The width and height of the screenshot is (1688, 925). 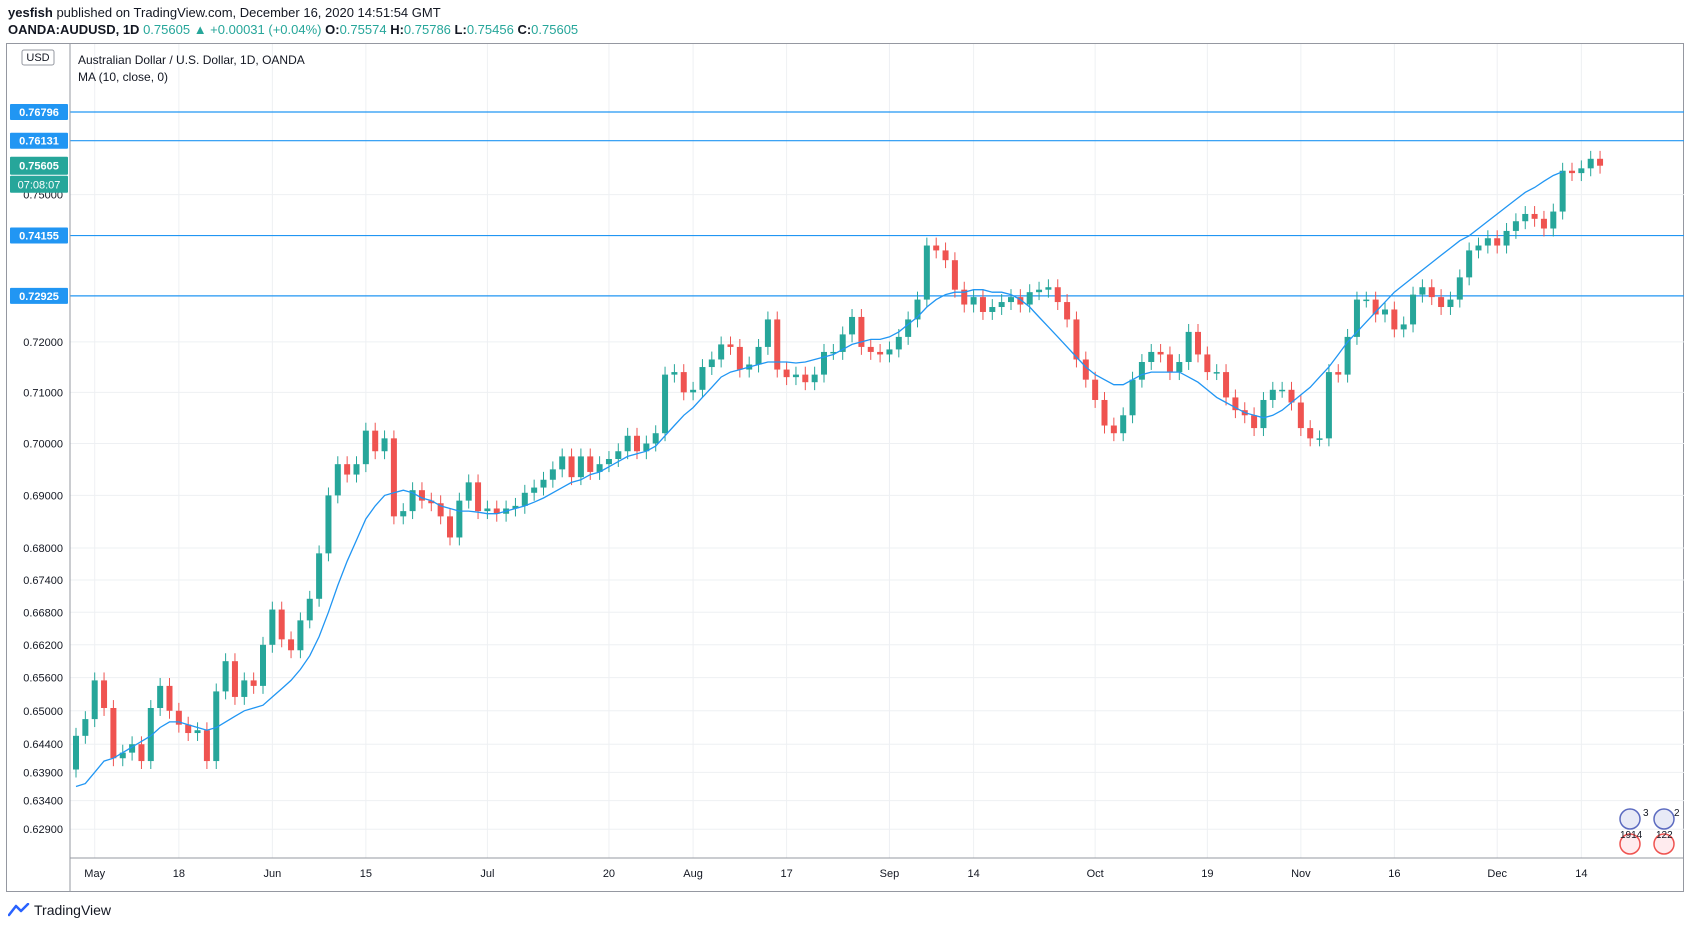 What do you see at coordinates (39, 167) in the screenshot?
I see `last-price-label: 0.75605` at bounding box center [39, 167].